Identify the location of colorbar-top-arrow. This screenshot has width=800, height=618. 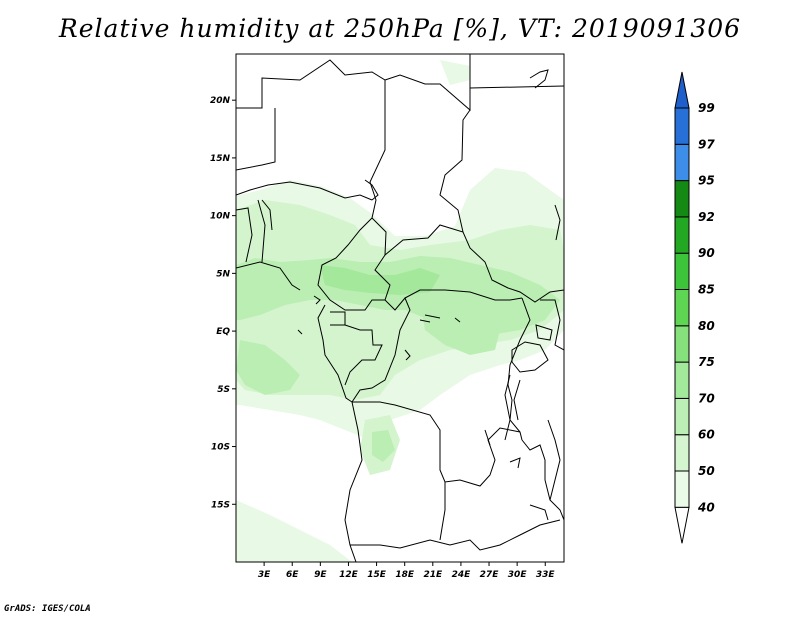
(682, 90).